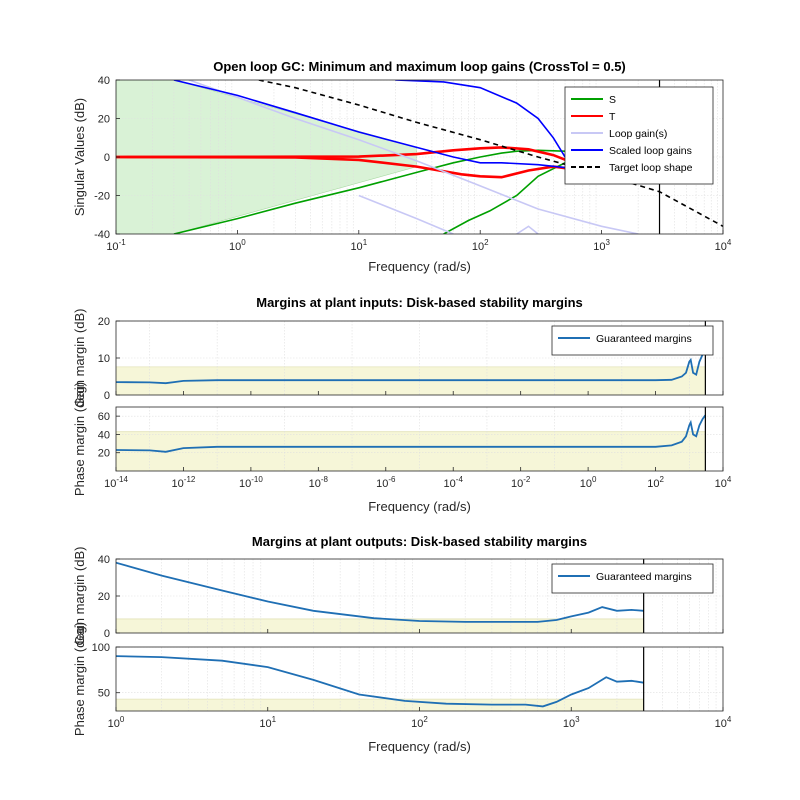  I want to click on x-tick-label: 10⁰, so click(237, 245).